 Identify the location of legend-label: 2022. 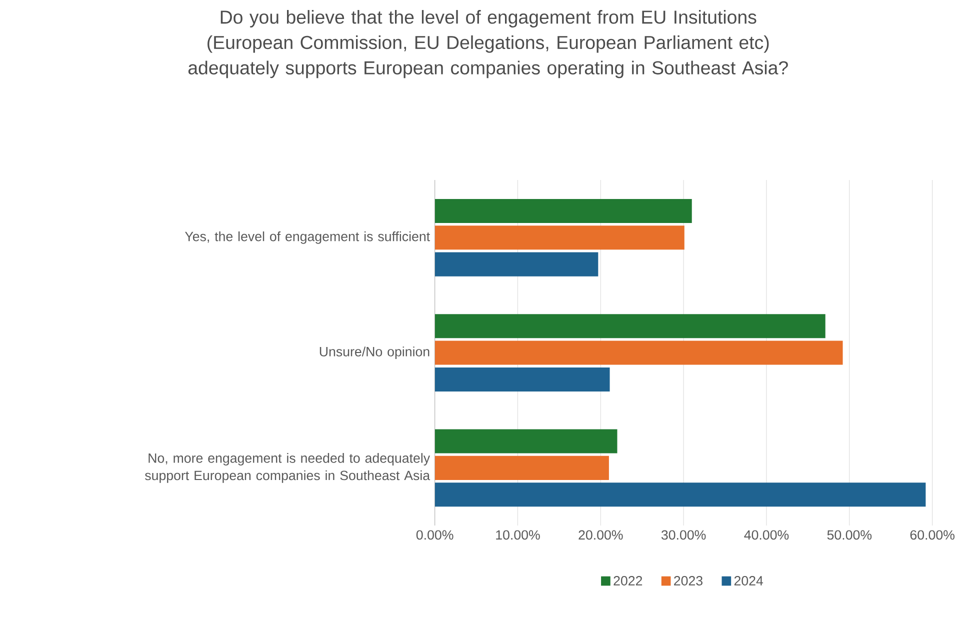
(628, 581).